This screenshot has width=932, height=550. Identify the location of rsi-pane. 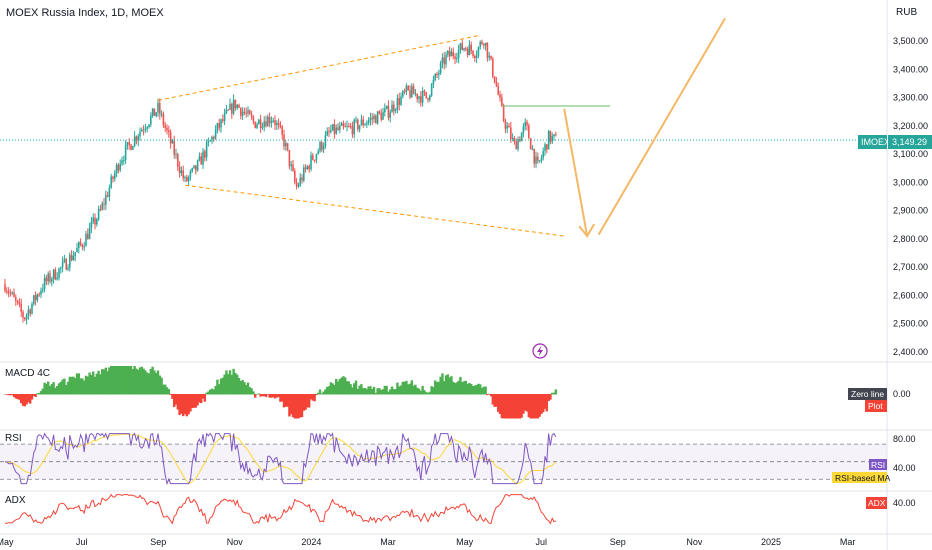
(443, 459).